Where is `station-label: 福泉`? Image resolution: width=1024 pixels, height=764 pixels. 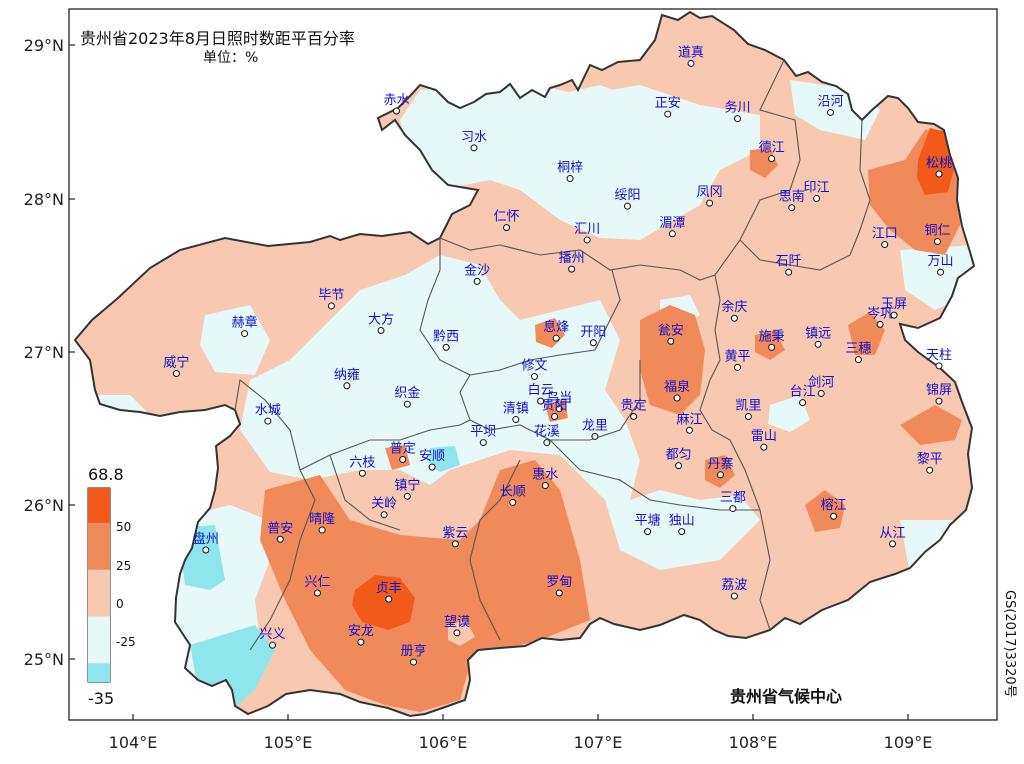 station-label: 福泉 is located at coordinates (677, 387).